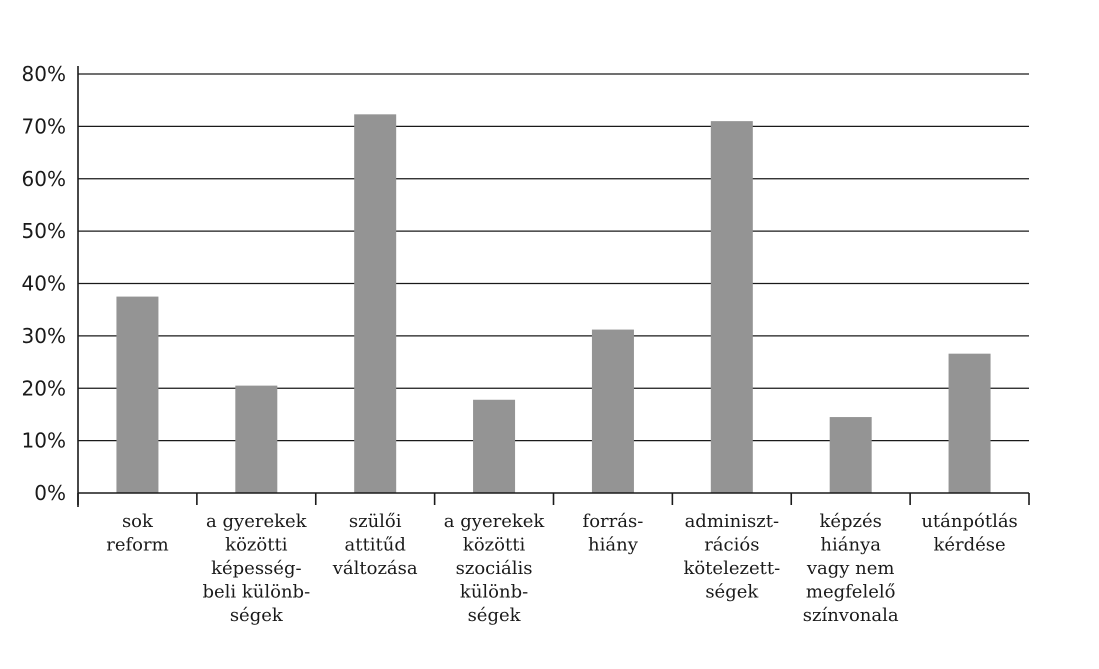  I want to click on x-category-label: utánpótlás kérdése, so click(969, 533).